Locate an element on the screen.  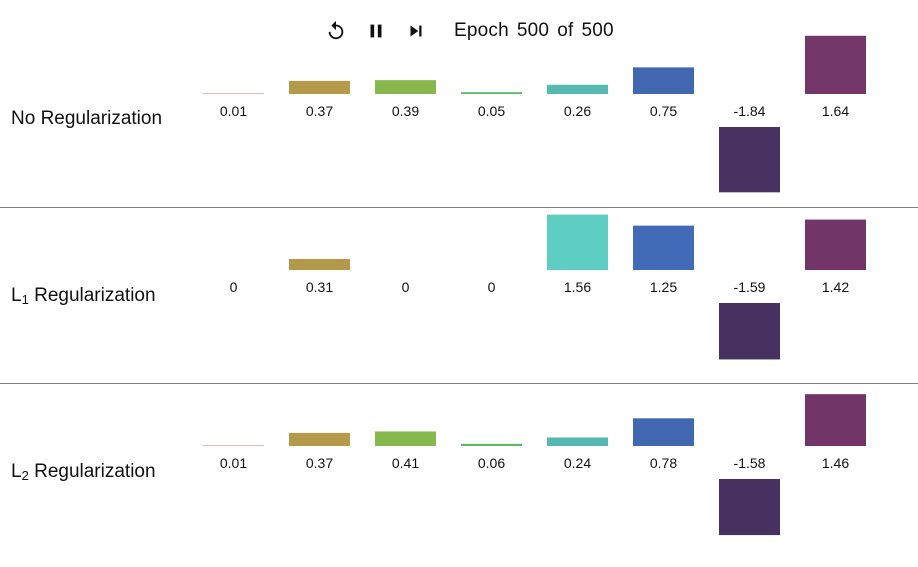
epoch-label: Epoch is located at coordinates (481, 30).